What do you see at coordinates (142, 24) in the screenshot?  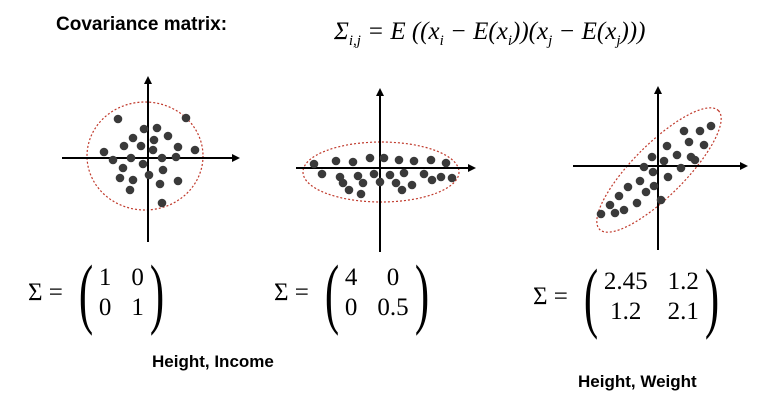 I see `page-title: Covariance matrix:` at bounding box center [142, 24].